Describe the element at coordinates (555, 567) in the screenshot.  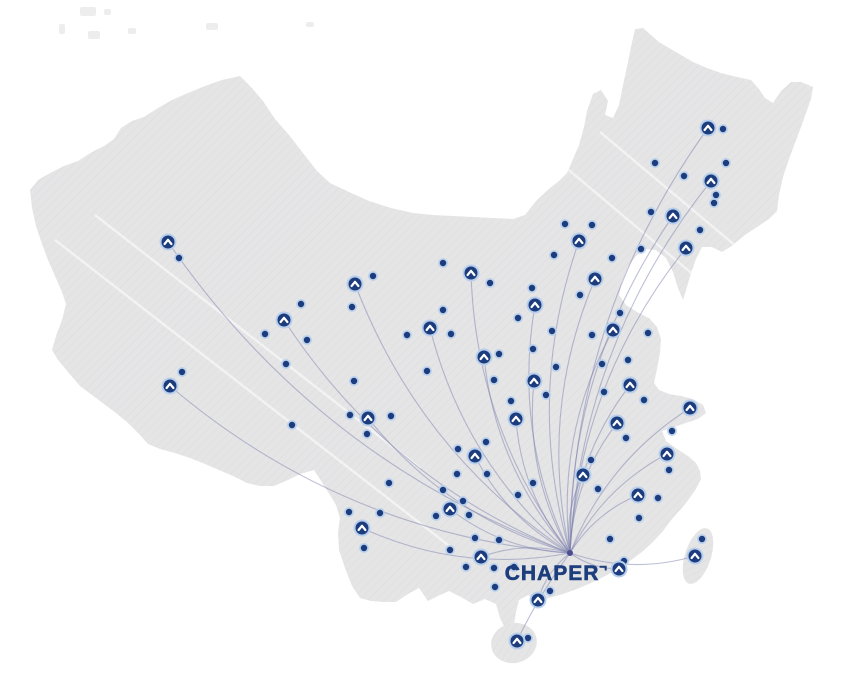
I see `hub-group: CHAPER¬` at that location.